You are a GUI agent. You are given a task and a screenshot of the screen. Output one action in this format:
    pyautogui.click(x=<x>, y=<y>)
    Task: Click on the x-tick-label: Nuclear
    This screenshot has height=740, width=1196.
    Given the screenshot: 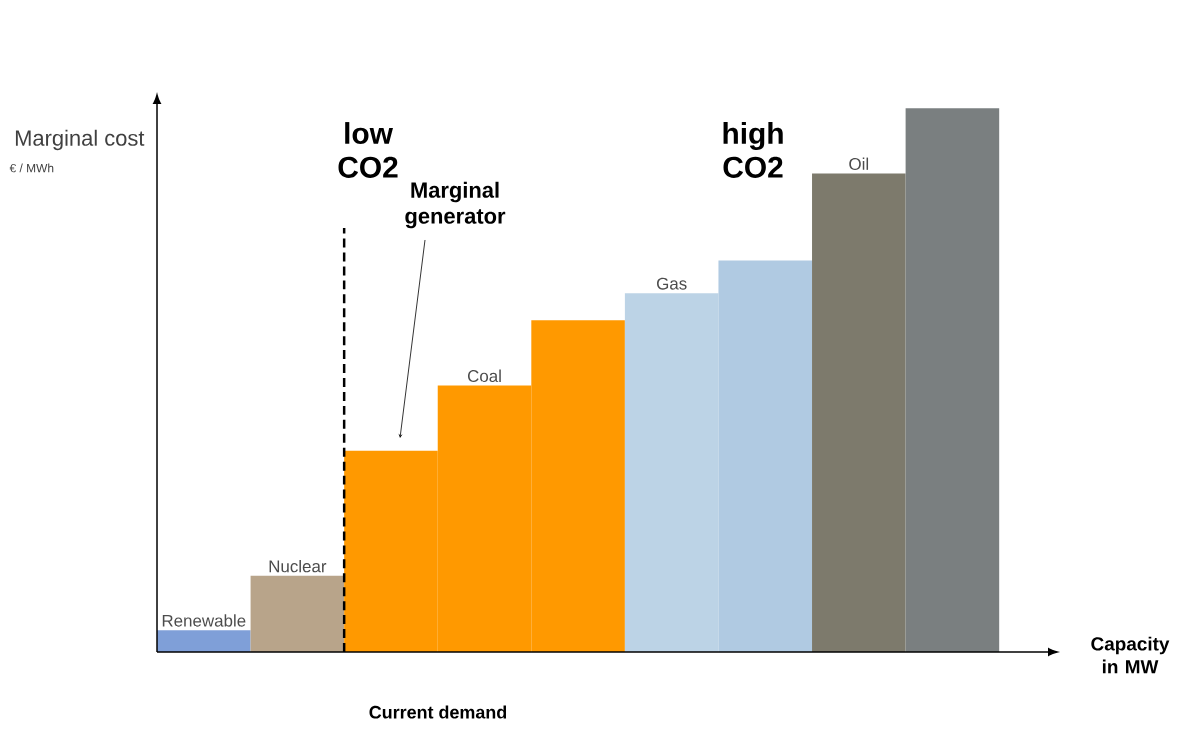 What is the action you would take?
    pyautogui.click(x=298, y=566)
    